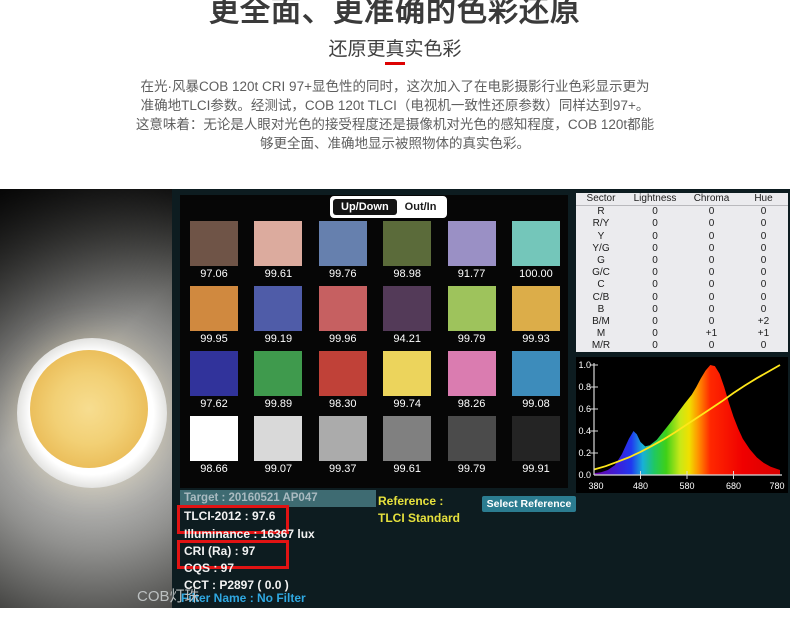  What do you see at coordinates (601, 285) in the screenshot?
I see `sector-cell: C` at bounding box center [601, 285].